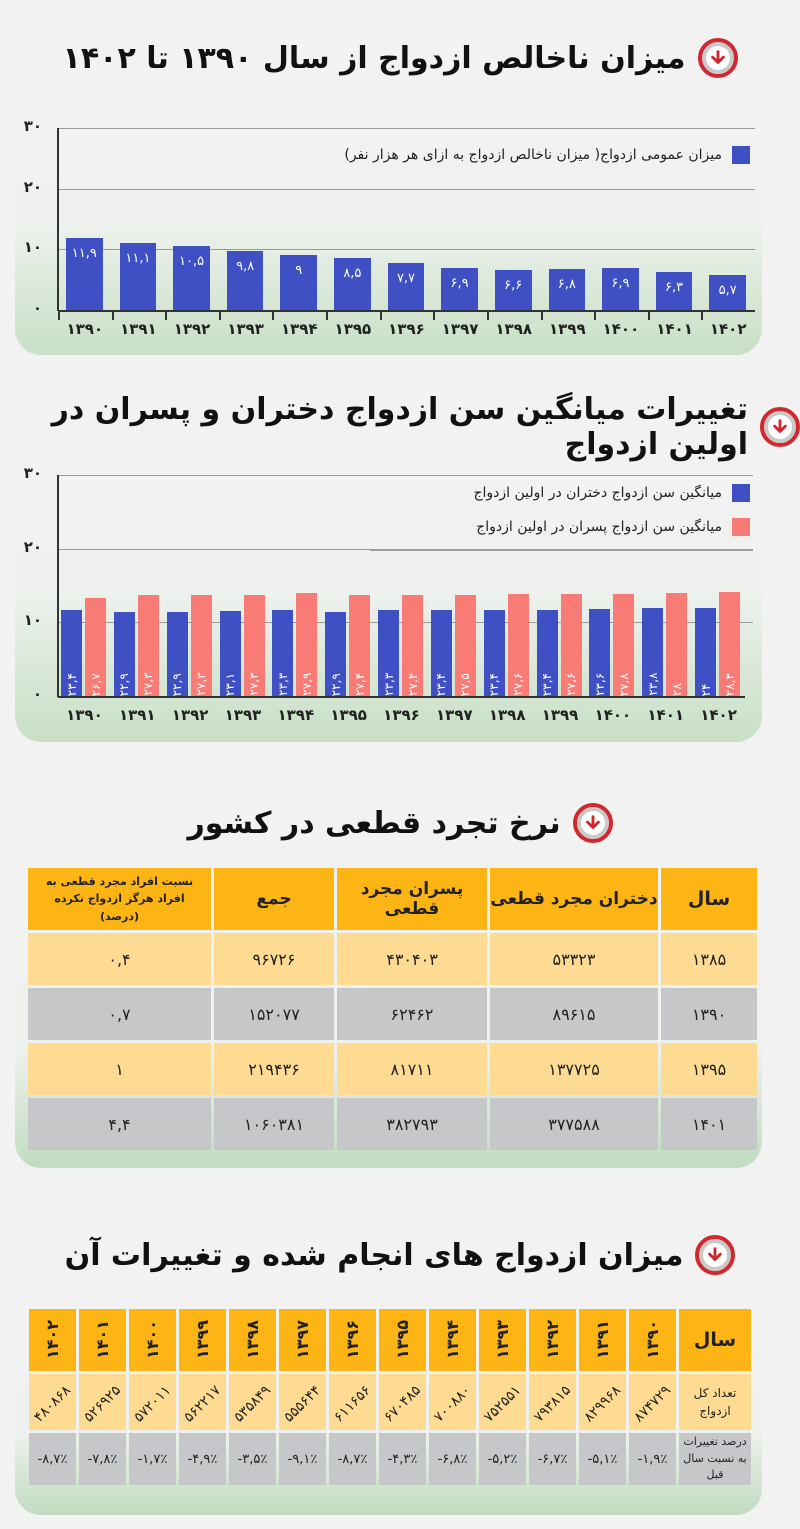  Describe the element at coordinates (202, 1459) in the screenshot. I see `change-cell: -۴,۹٪` at that location.